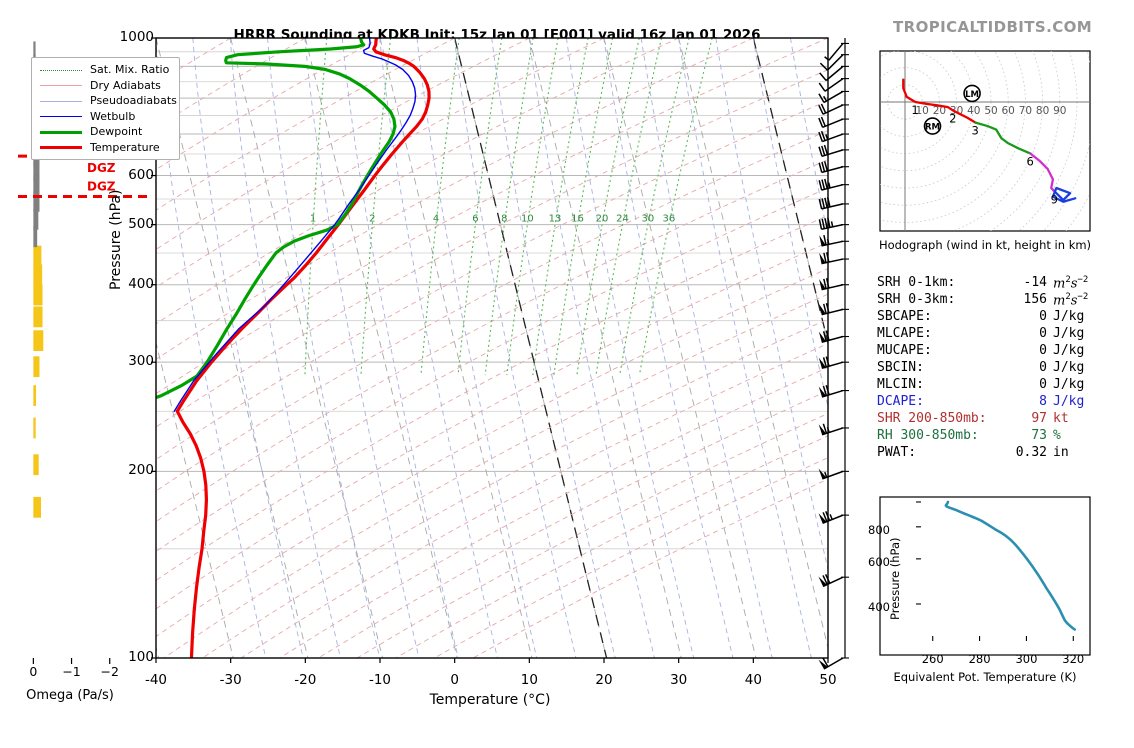 This screenshot has height=748, width=1134. I want to click on thetae-y-tick-labels: 400 600 800, so click(879, 575).